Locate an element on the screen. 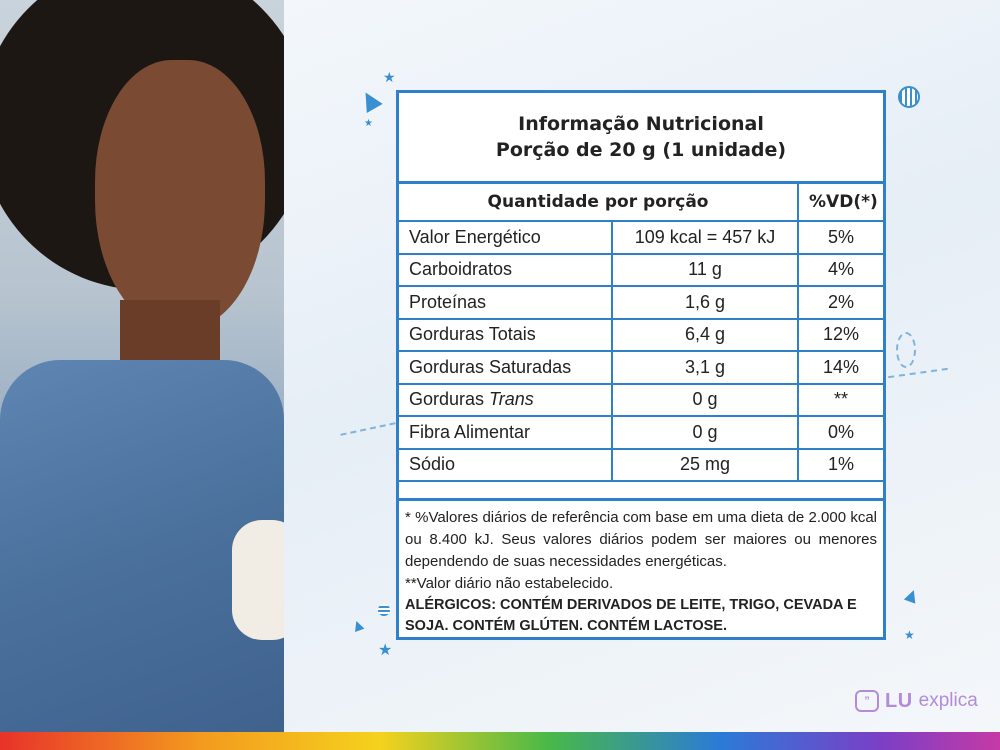  table-row: Carboidratos 11 g 4% is located at coordinates (641, 269).